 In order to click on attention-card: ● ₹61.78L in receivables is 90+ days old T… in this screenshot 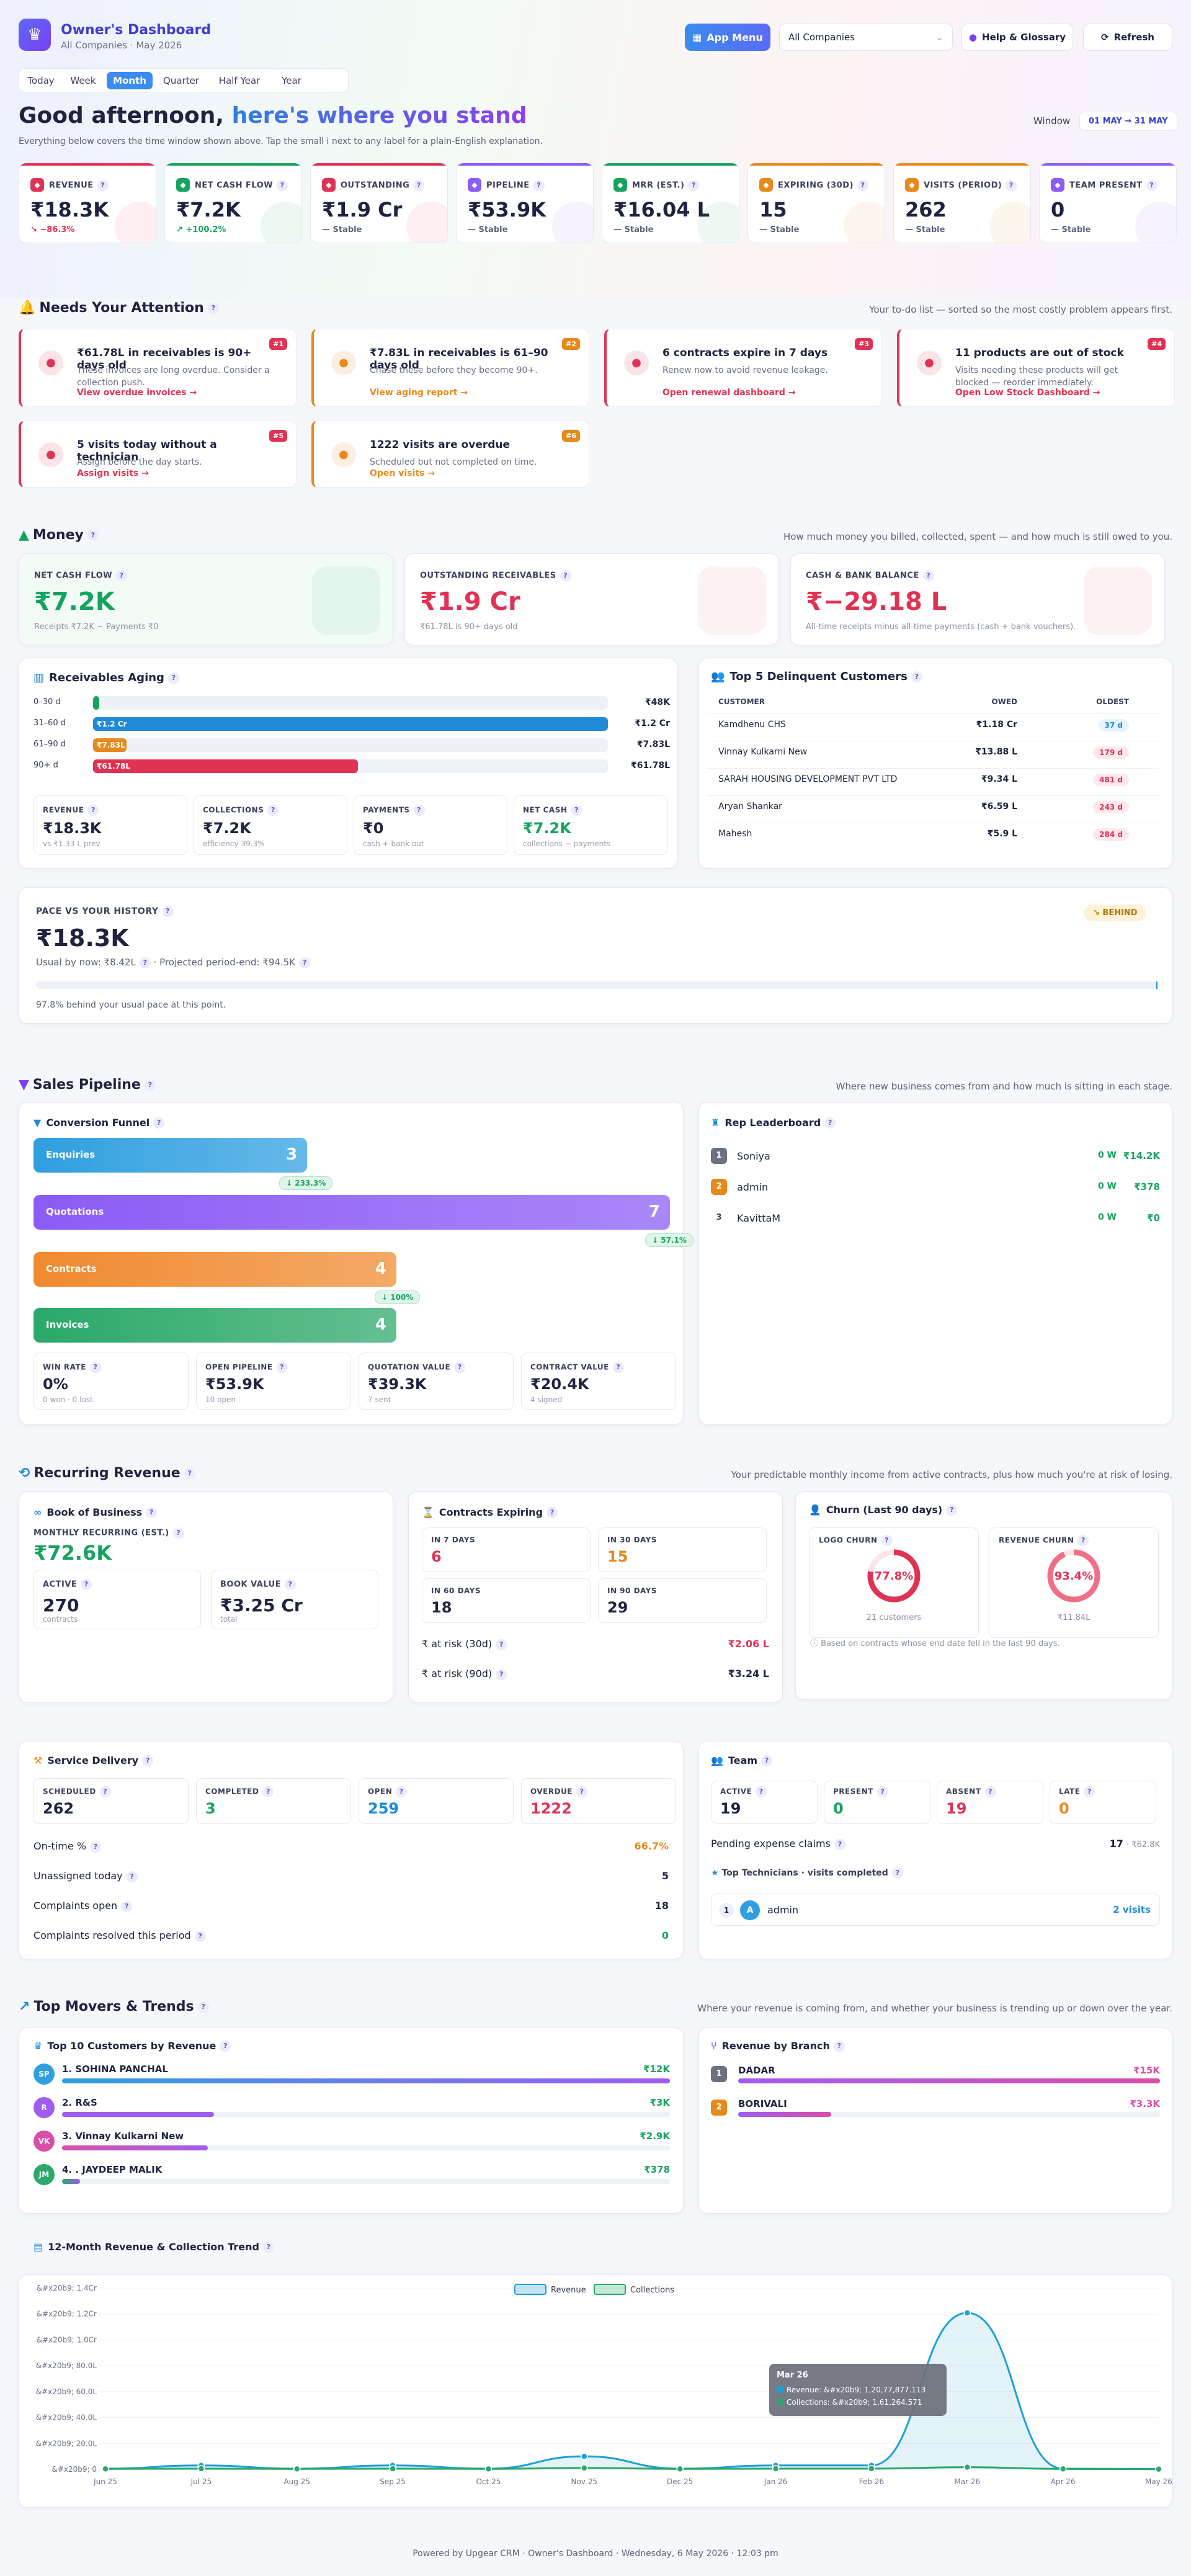, I will do `click(158, 368)`.